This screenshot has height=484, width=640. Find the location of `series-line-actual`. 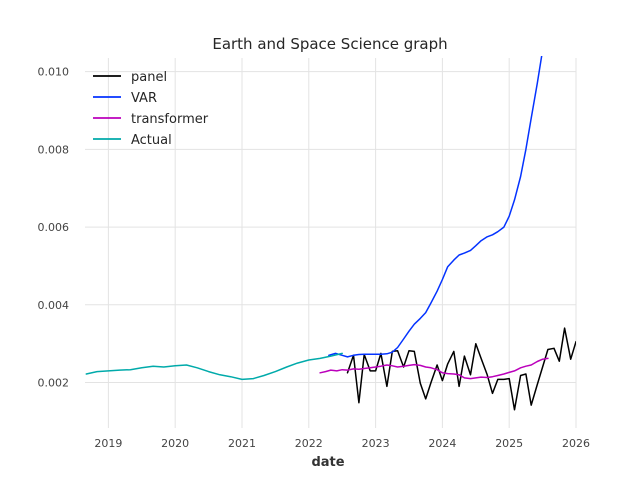

series-line-actual is located at coordinates (214, 366).